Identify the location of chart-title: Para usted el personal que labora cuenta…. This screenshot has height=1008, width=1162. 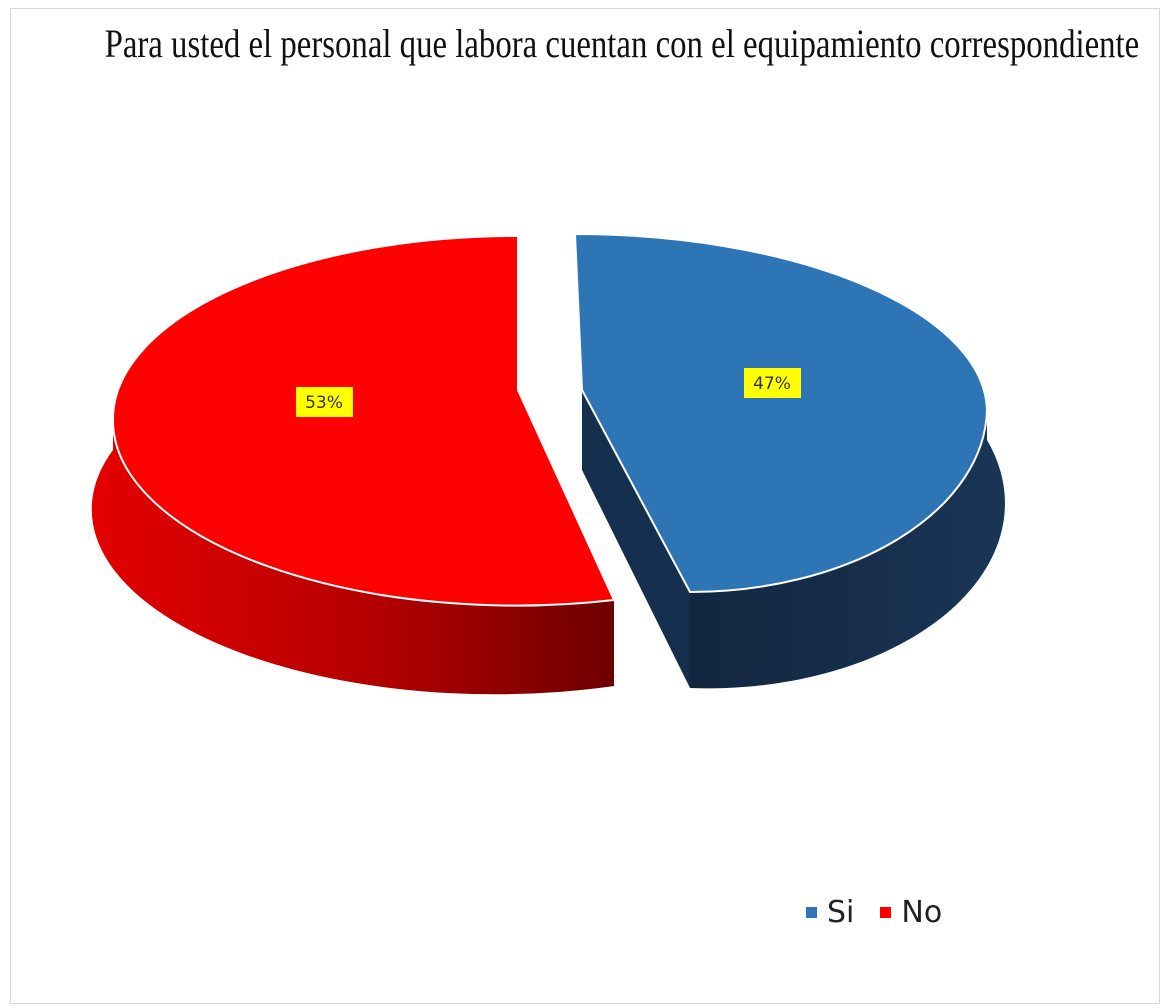
(622, 43).